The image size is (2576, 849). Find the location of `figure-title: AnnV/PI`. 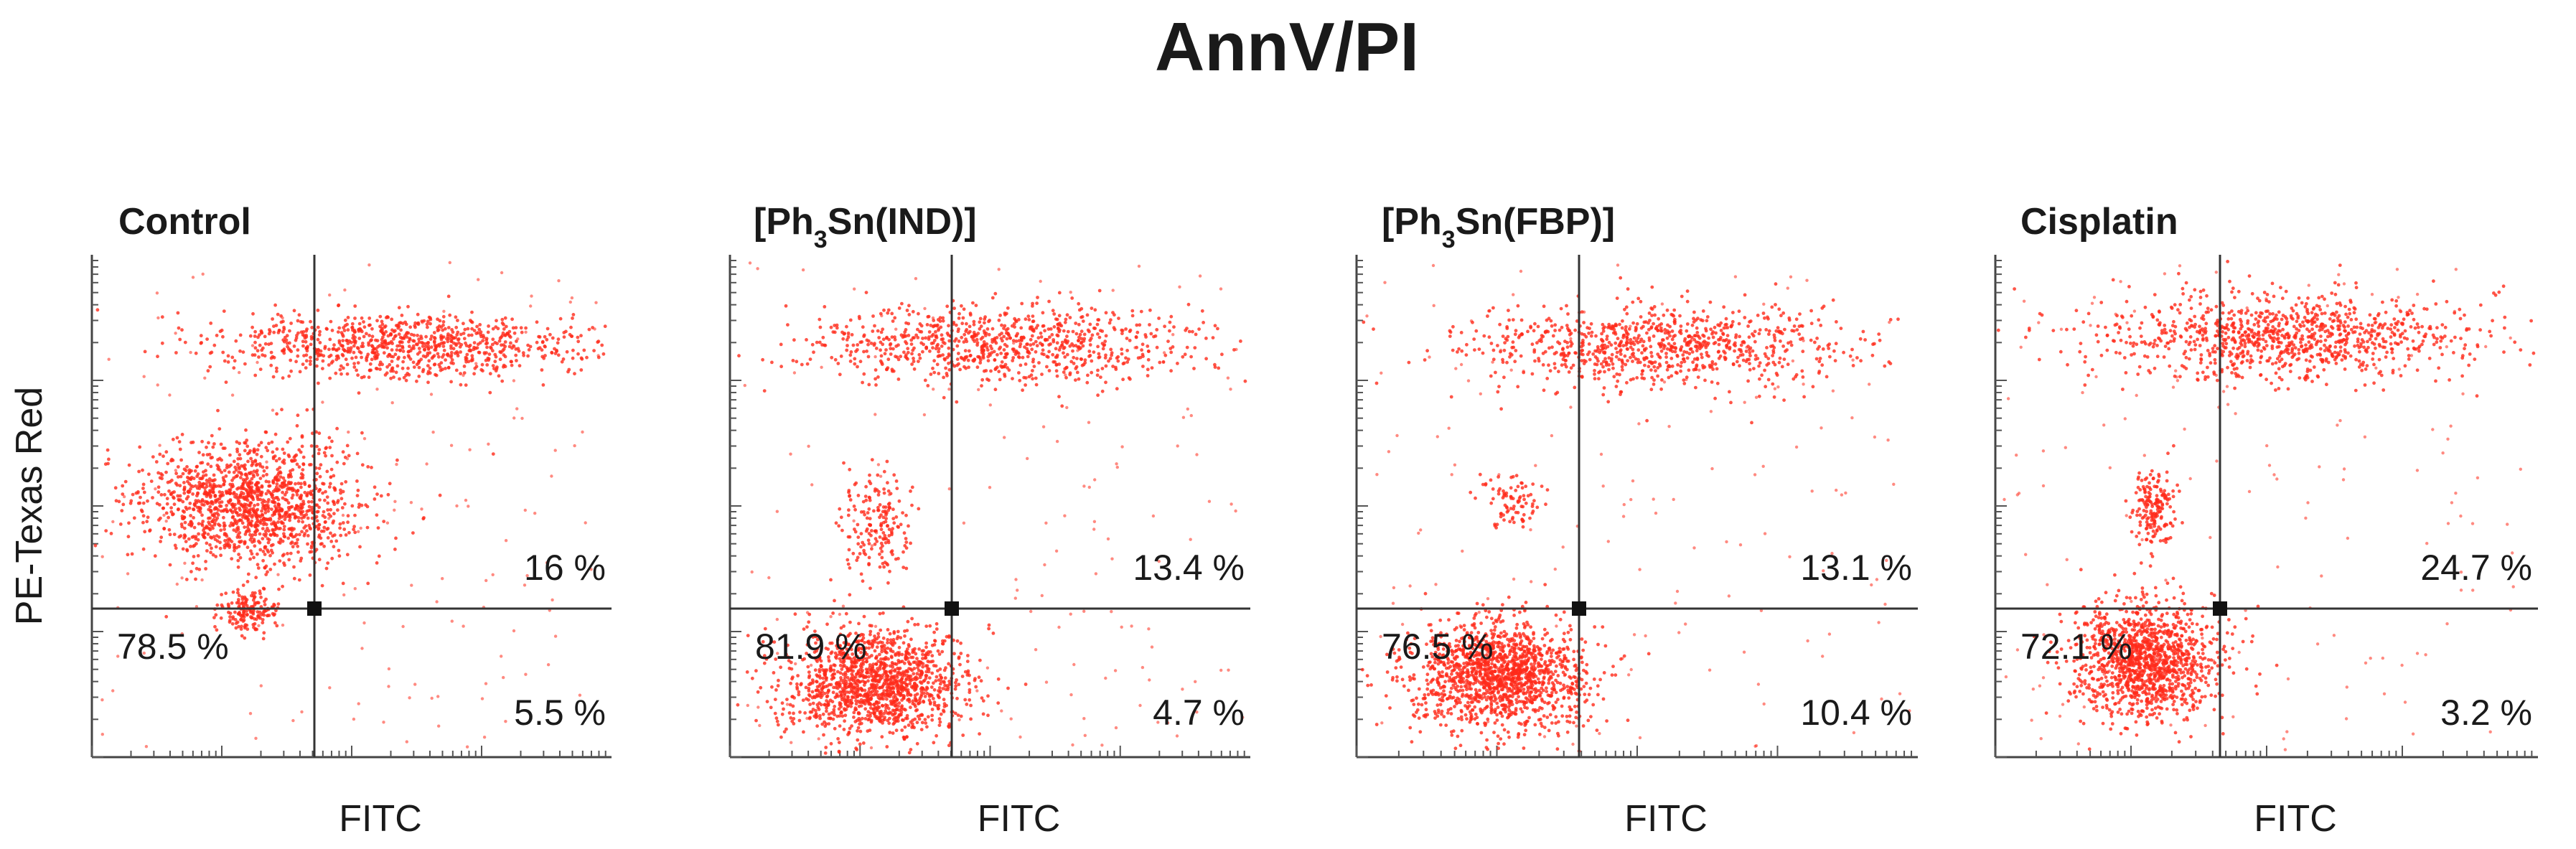

figure-title: AnnV/PI is located at coordinates (1287, 47).